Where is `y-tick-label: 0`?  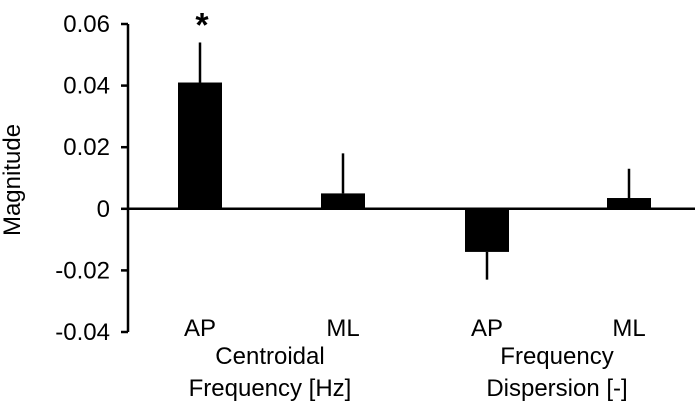 y-tick-label: 0 is located at coordinates (103, 209).